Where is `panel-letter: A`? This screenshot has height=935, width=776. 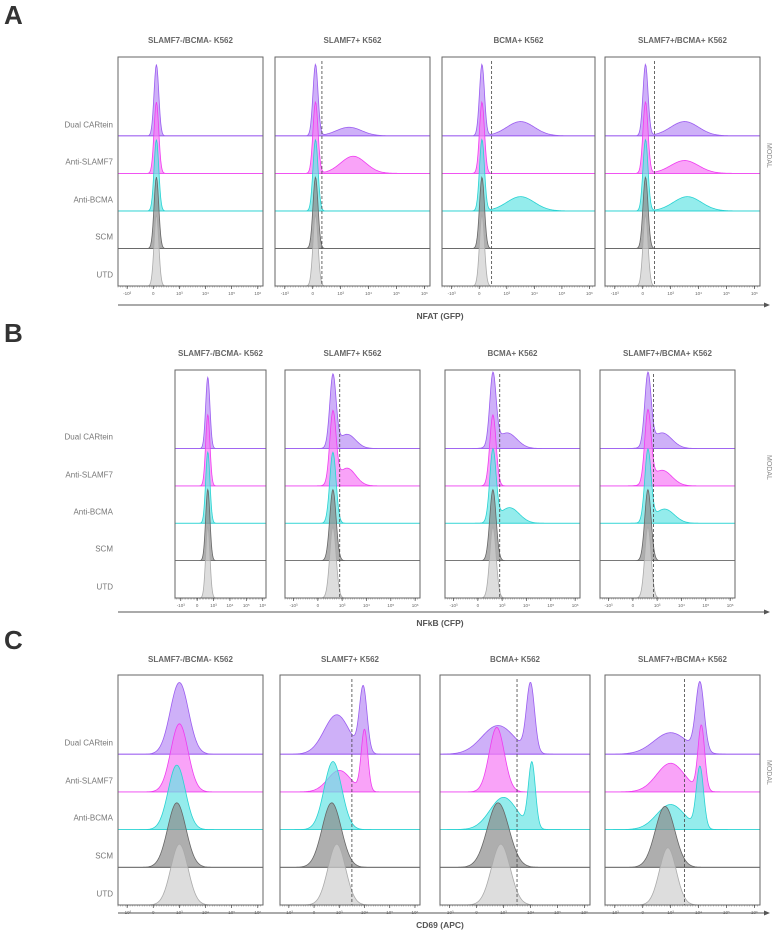
panel-letter: A is located at coordinates (13, 15).